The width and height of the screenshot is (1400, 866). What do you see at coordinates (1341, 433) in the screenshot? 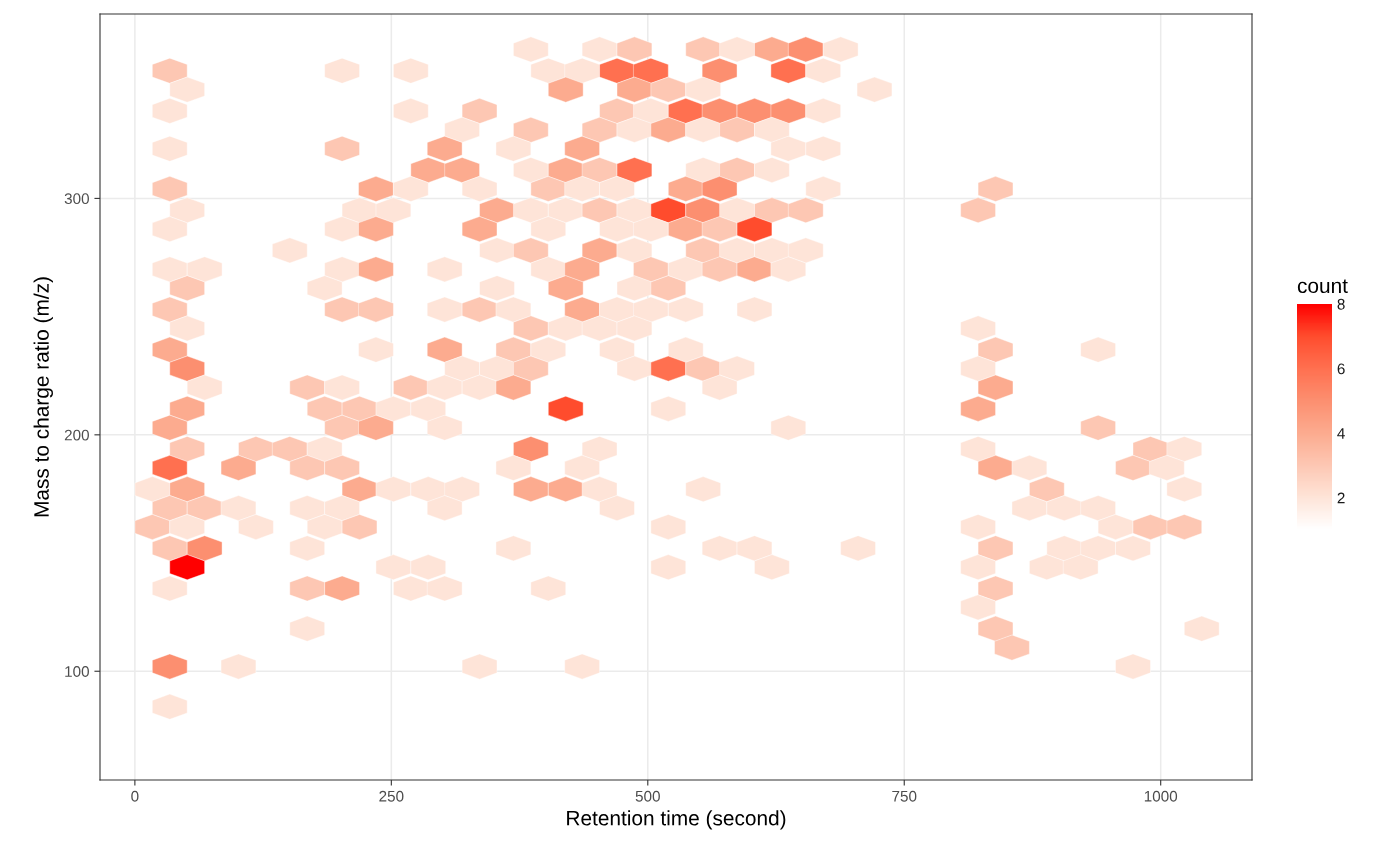
I see `color-bar-label: 4` at bounding box center [1341, 433].